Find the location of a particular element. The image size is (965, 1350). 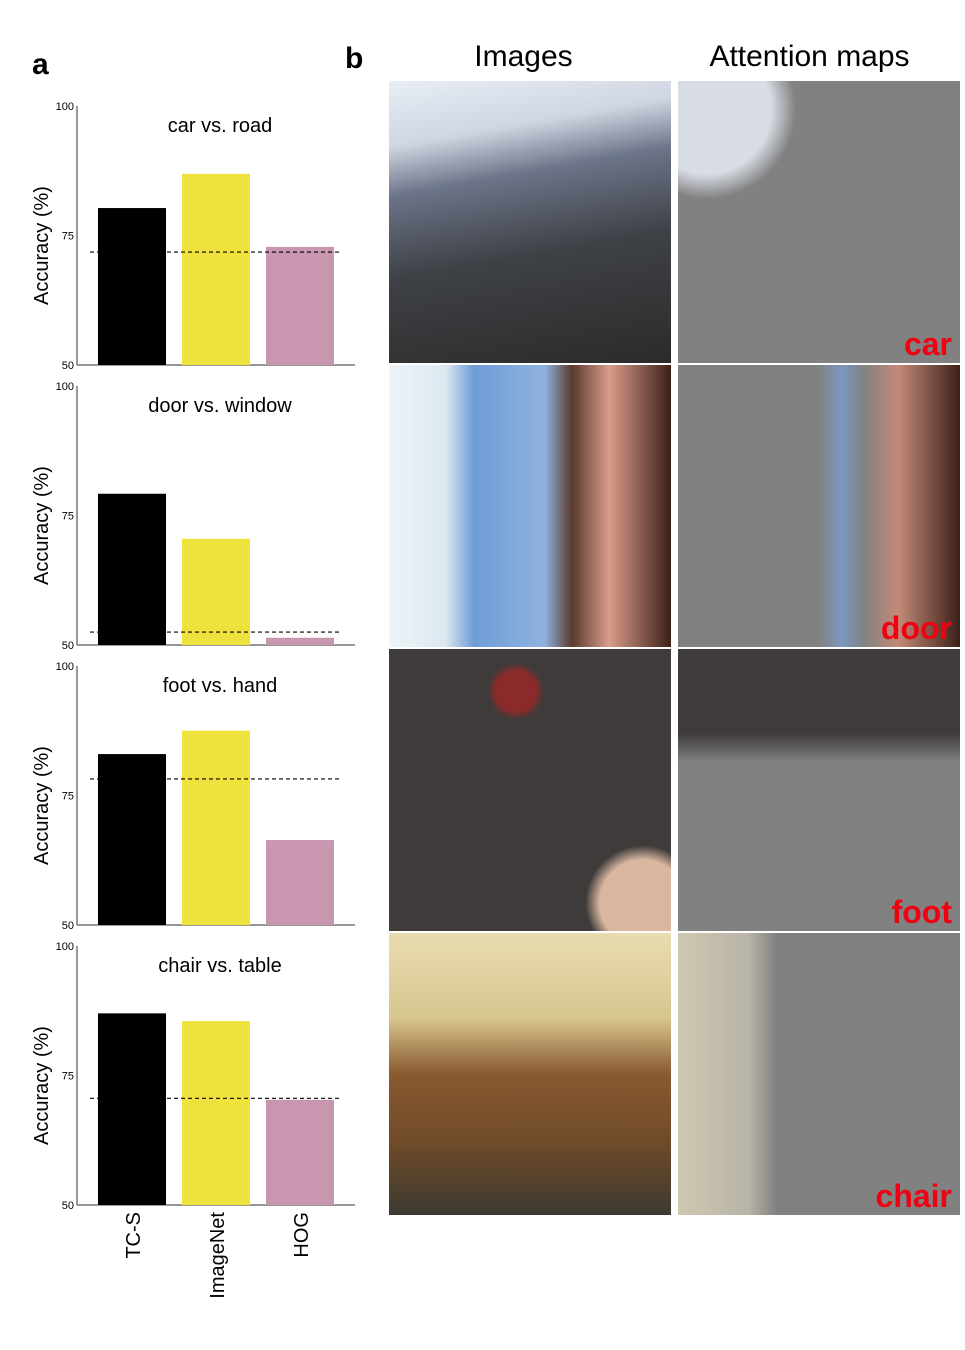

chart-title: foot vs. hand is located at coordinates (220, 686).